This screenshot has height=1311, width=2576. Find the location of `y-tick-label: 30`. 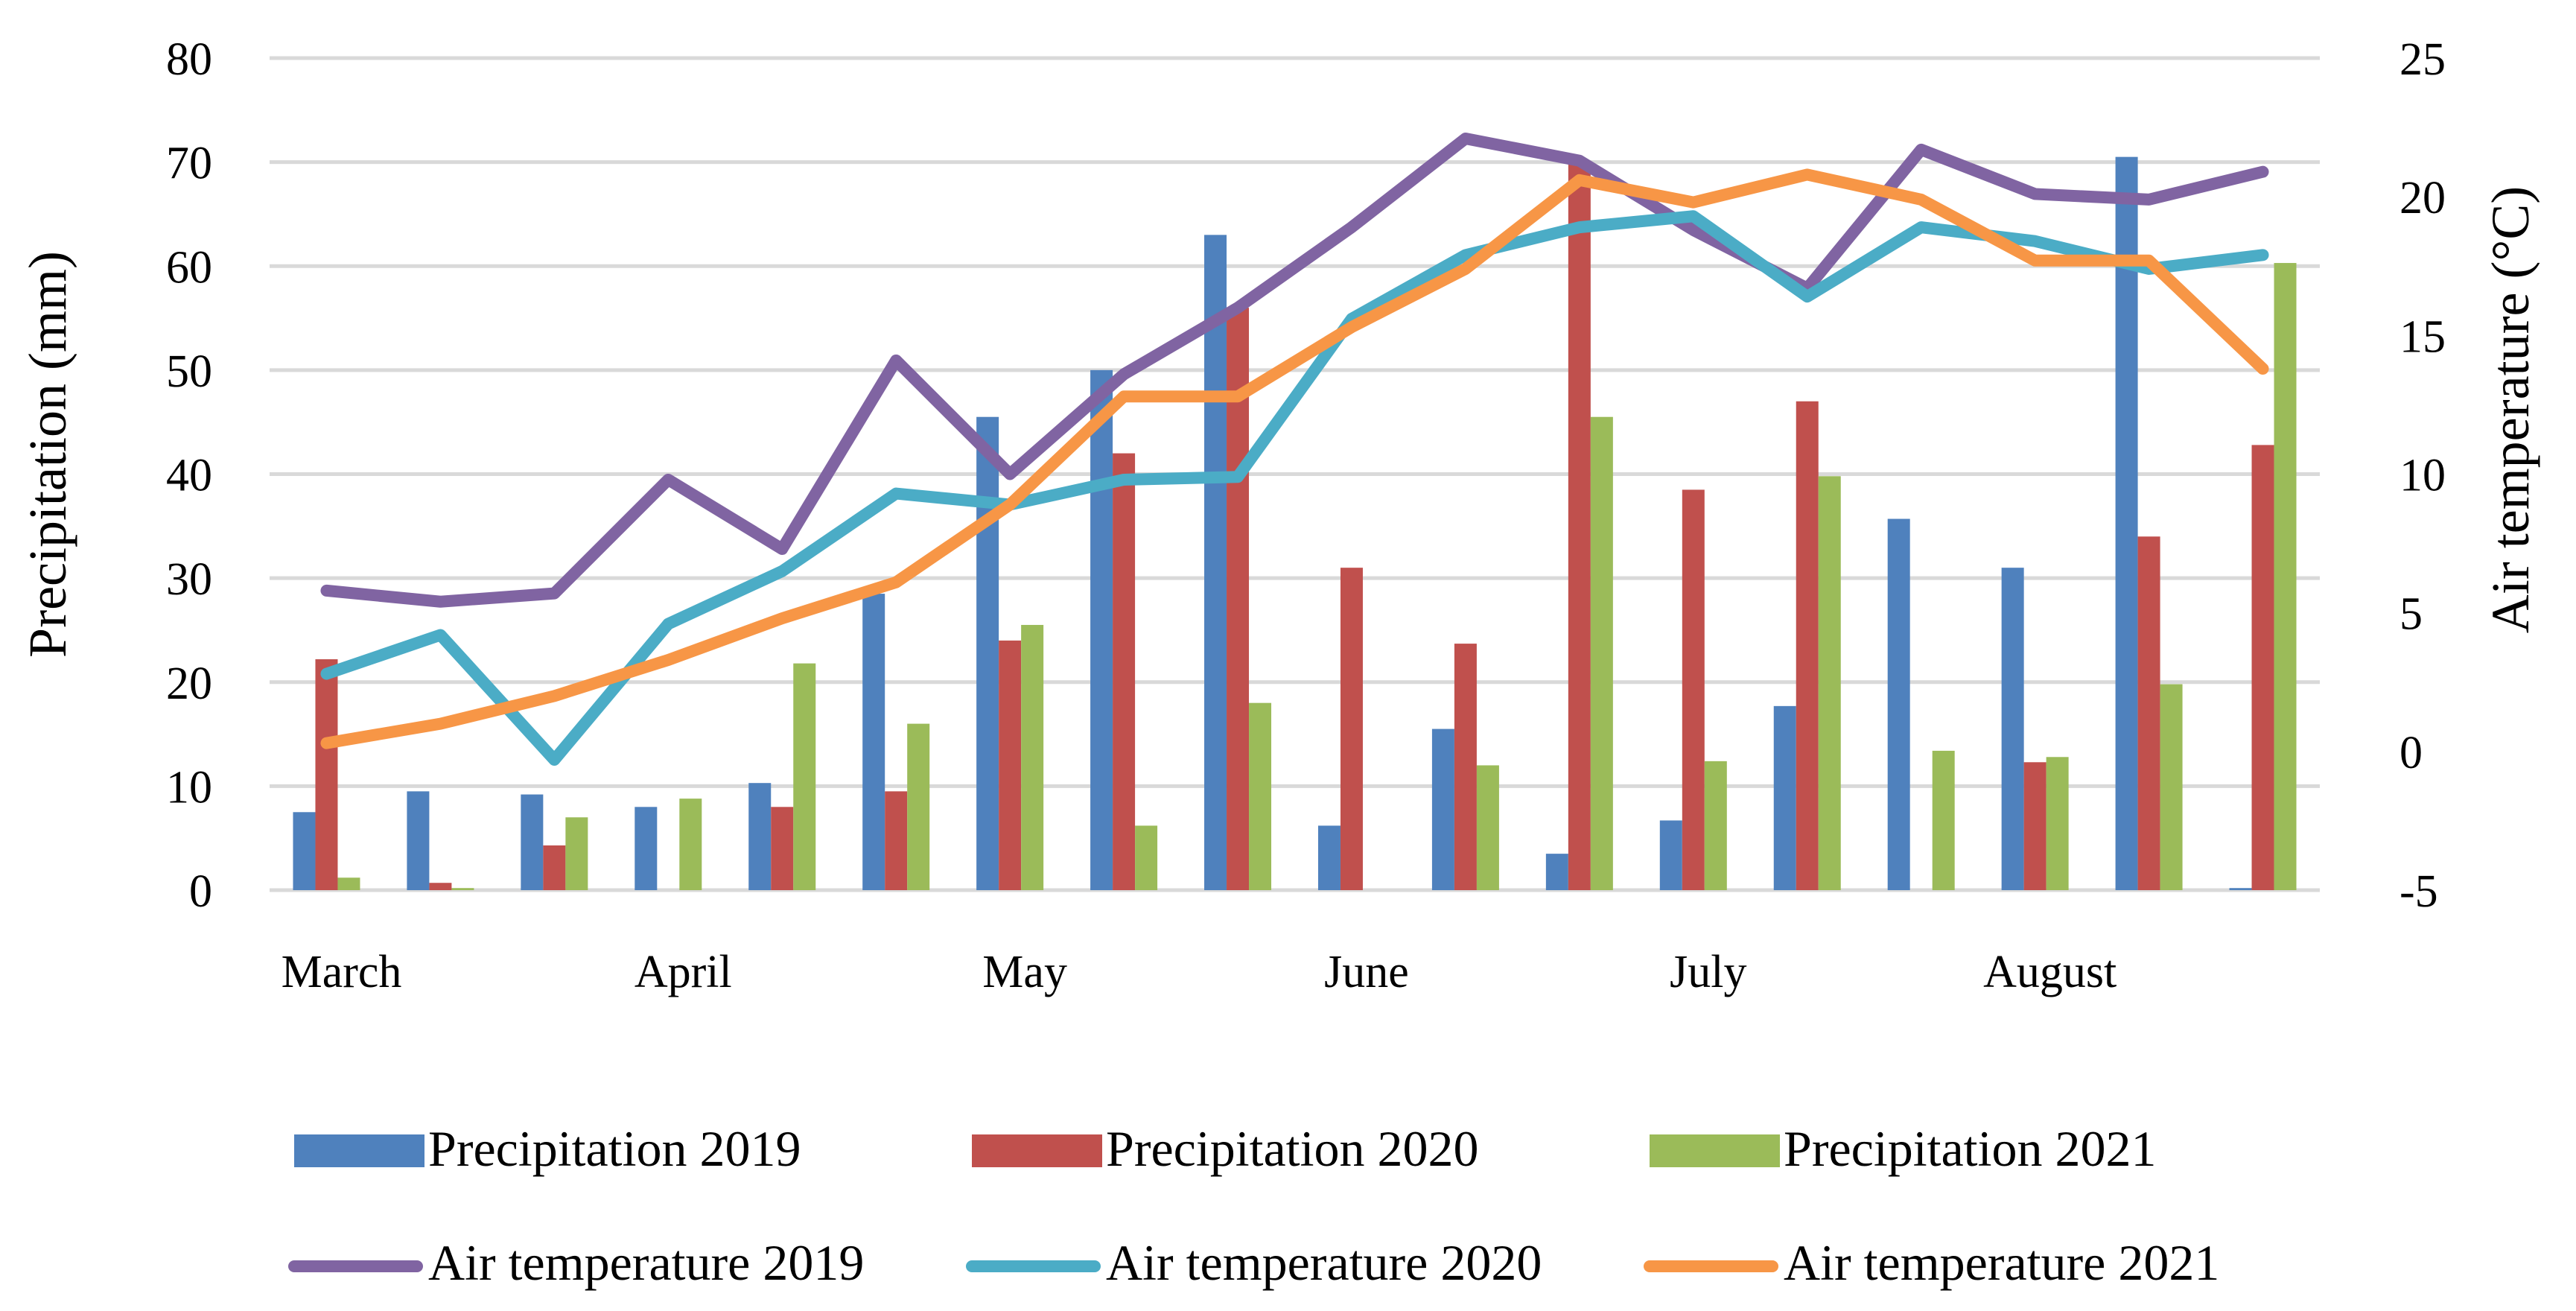

y-tick-label: 30 is located at coordinates (189, 579).